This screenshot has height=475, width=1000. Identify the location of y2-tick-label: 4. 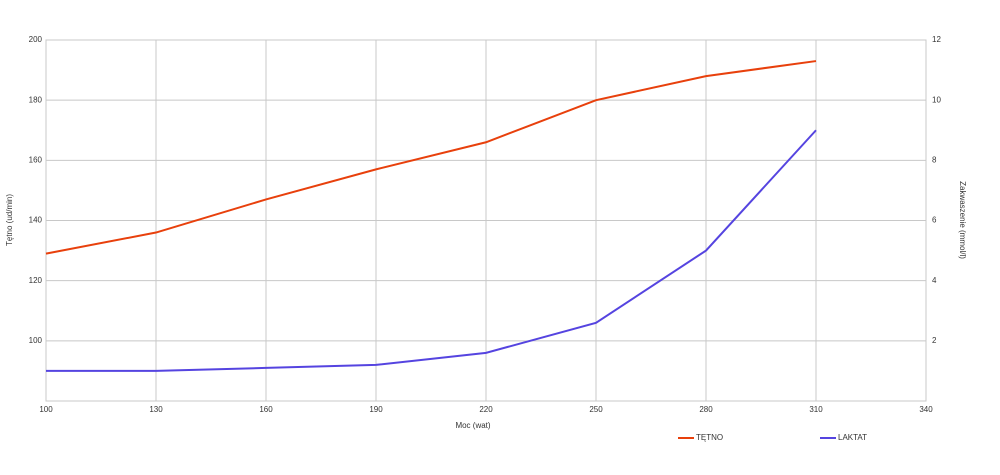
(934, 280).